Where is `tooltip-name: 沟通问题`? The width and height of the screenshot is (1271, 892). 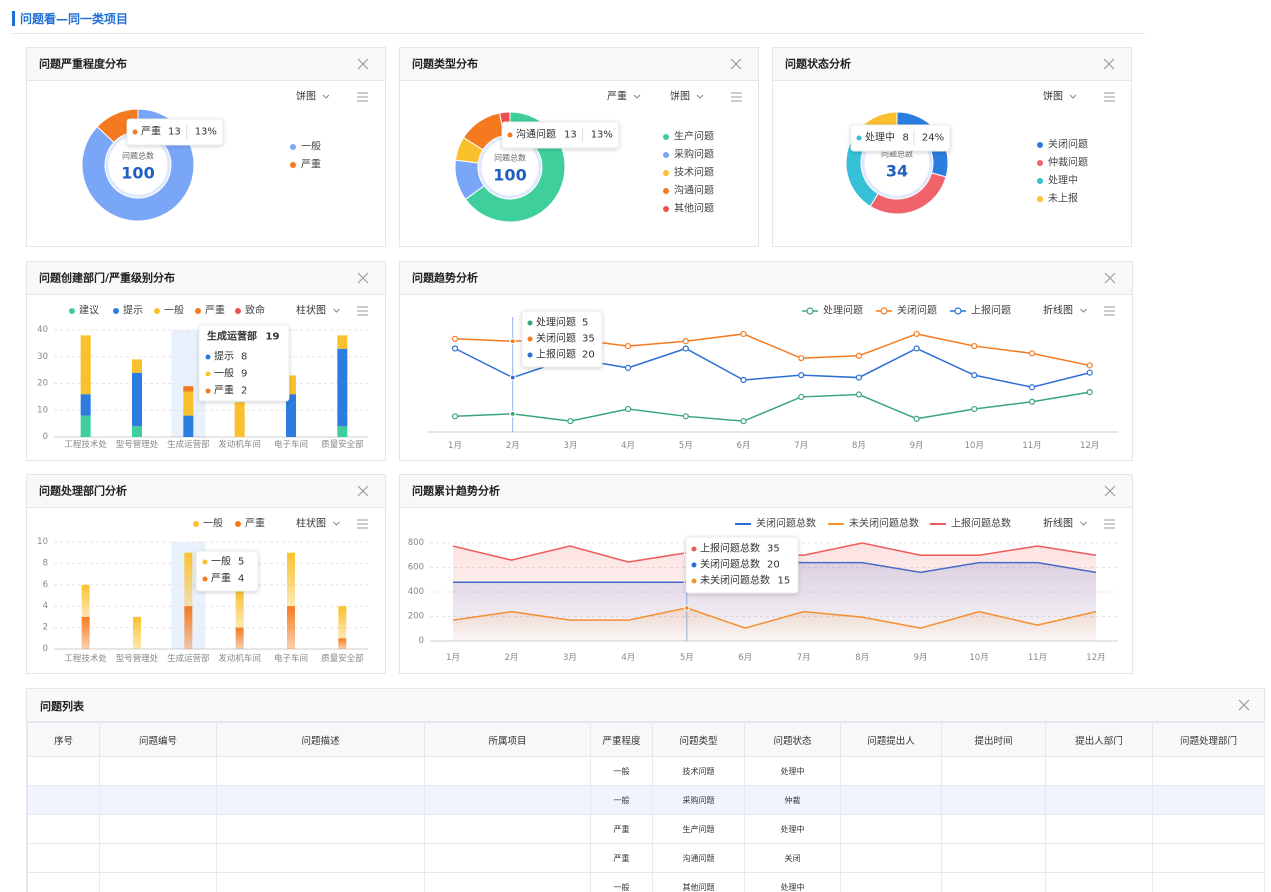
tooltip-name: 沟通问题 is located at coordinates (536, 134).